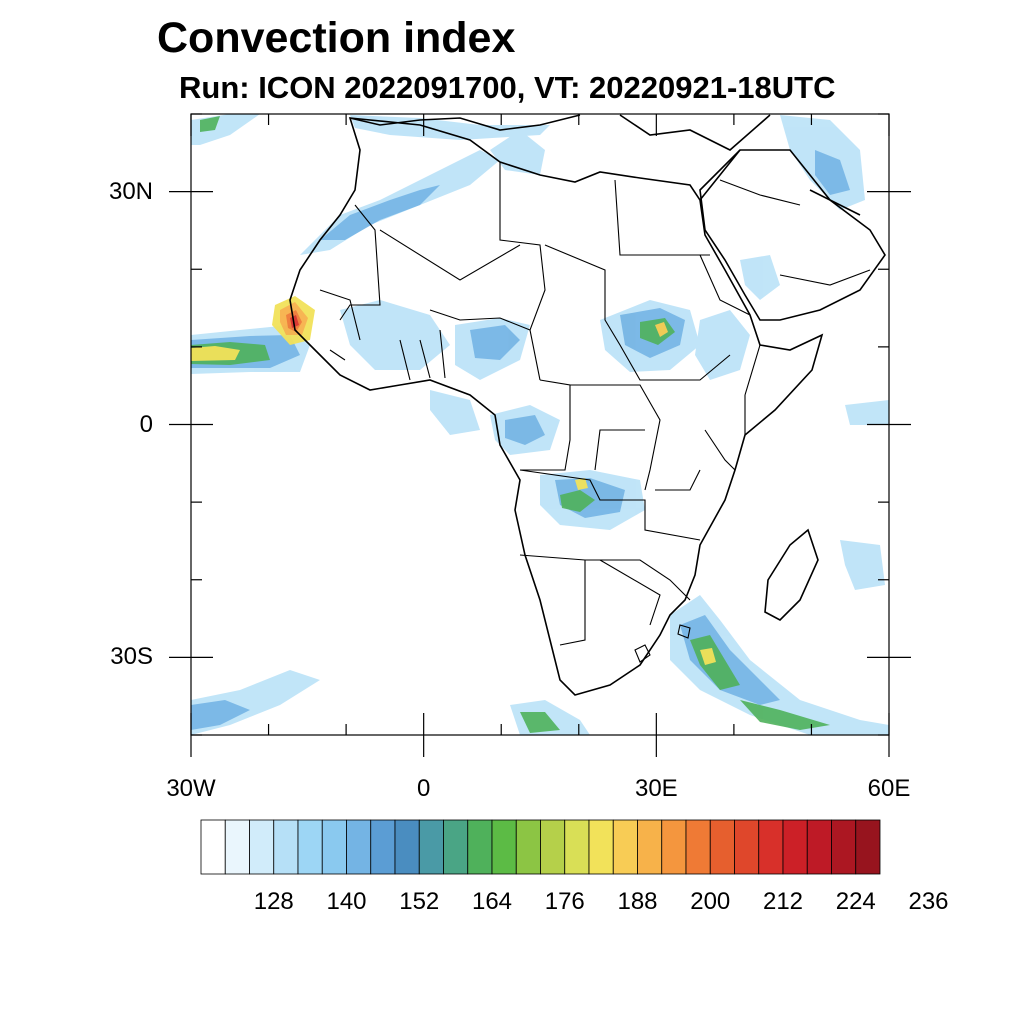  I want to click on colorbar, so click(540, 847).